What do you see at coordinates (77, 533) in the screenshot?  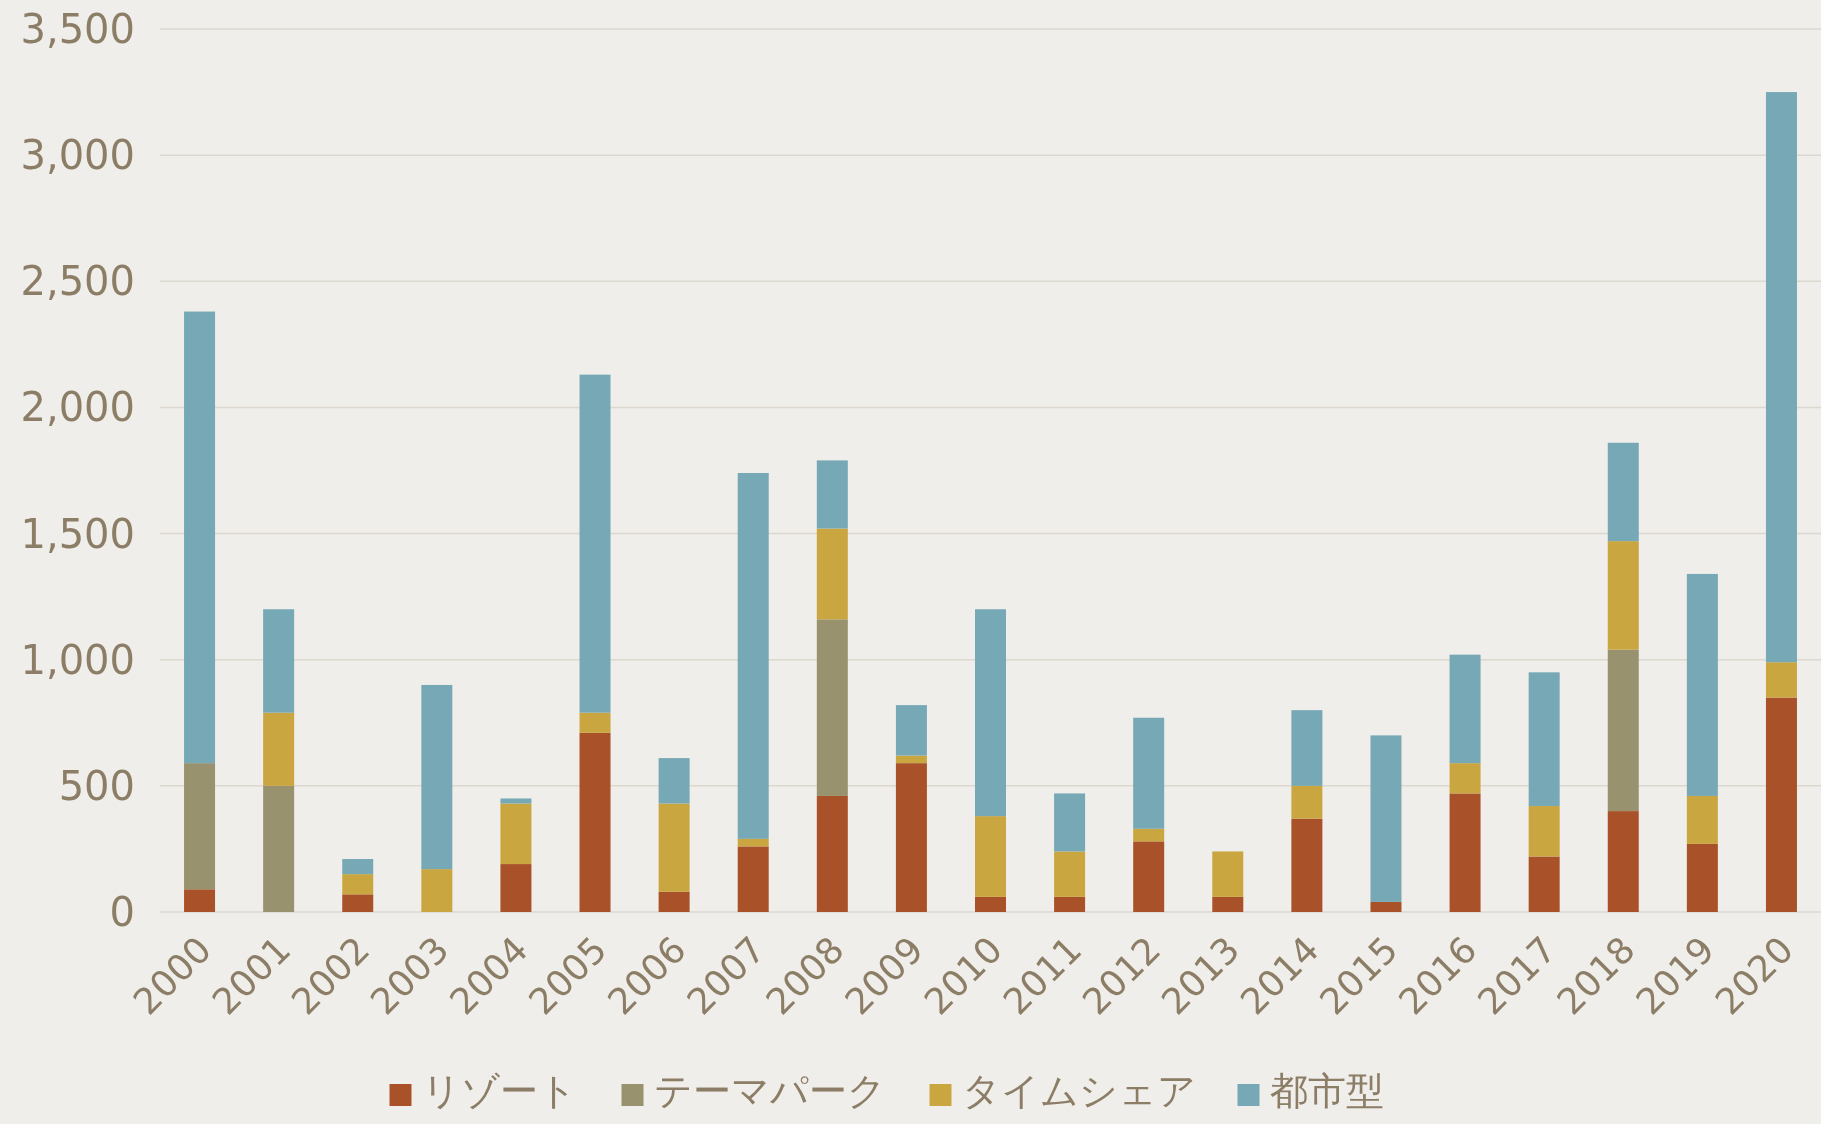 I see `y-tick-label: 1,500` at bounding box center [77, 533].